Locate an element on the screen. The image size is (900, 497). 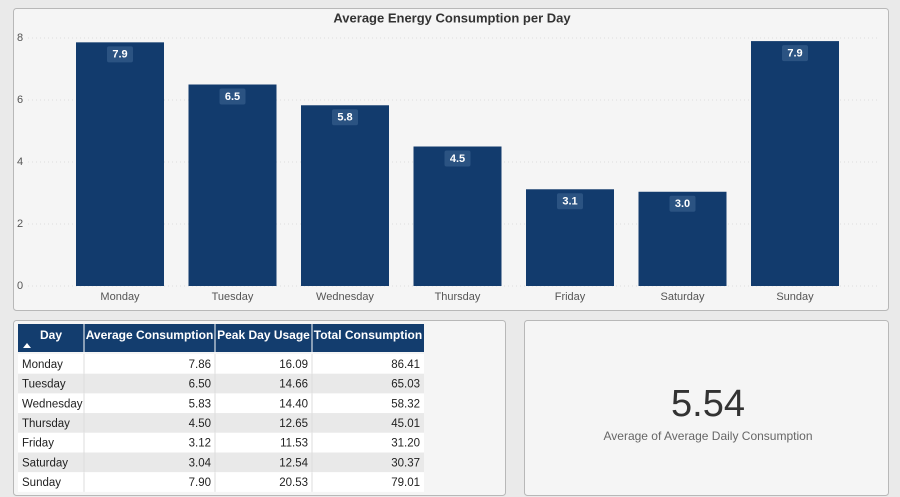
data-label: 3.0 is located at coordinates (682, 204).